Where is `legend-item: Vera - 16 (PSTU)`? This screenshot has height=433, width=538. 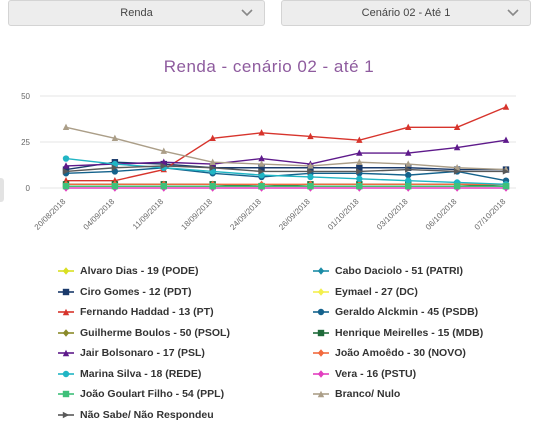 legend-item: Vera - 16 (PSTU) is located at coordinates (364, 374).